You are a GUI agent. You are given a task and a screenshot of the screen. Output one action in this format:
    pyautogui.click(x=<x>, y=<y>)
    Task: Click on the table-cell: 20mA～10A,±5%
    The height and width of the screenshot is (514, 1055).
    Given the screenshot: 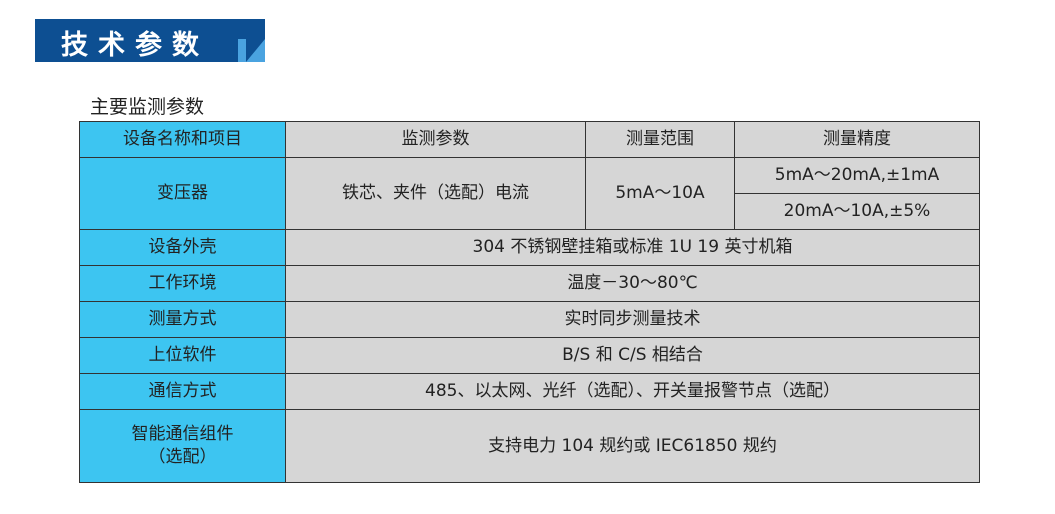 What is the action you would take?
    pyautogui.click(x=857, y=211)
    